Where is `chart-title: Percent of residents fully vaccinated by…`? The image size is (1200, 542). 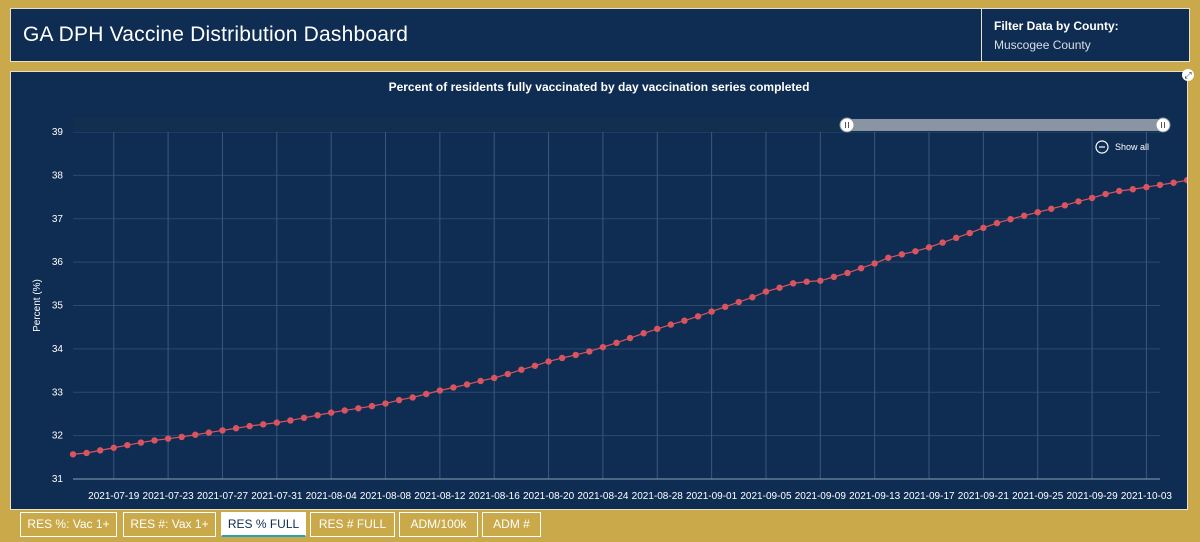 chart-title: Percent of residents fully vaccinated by… is located at coordinates (599, 87).